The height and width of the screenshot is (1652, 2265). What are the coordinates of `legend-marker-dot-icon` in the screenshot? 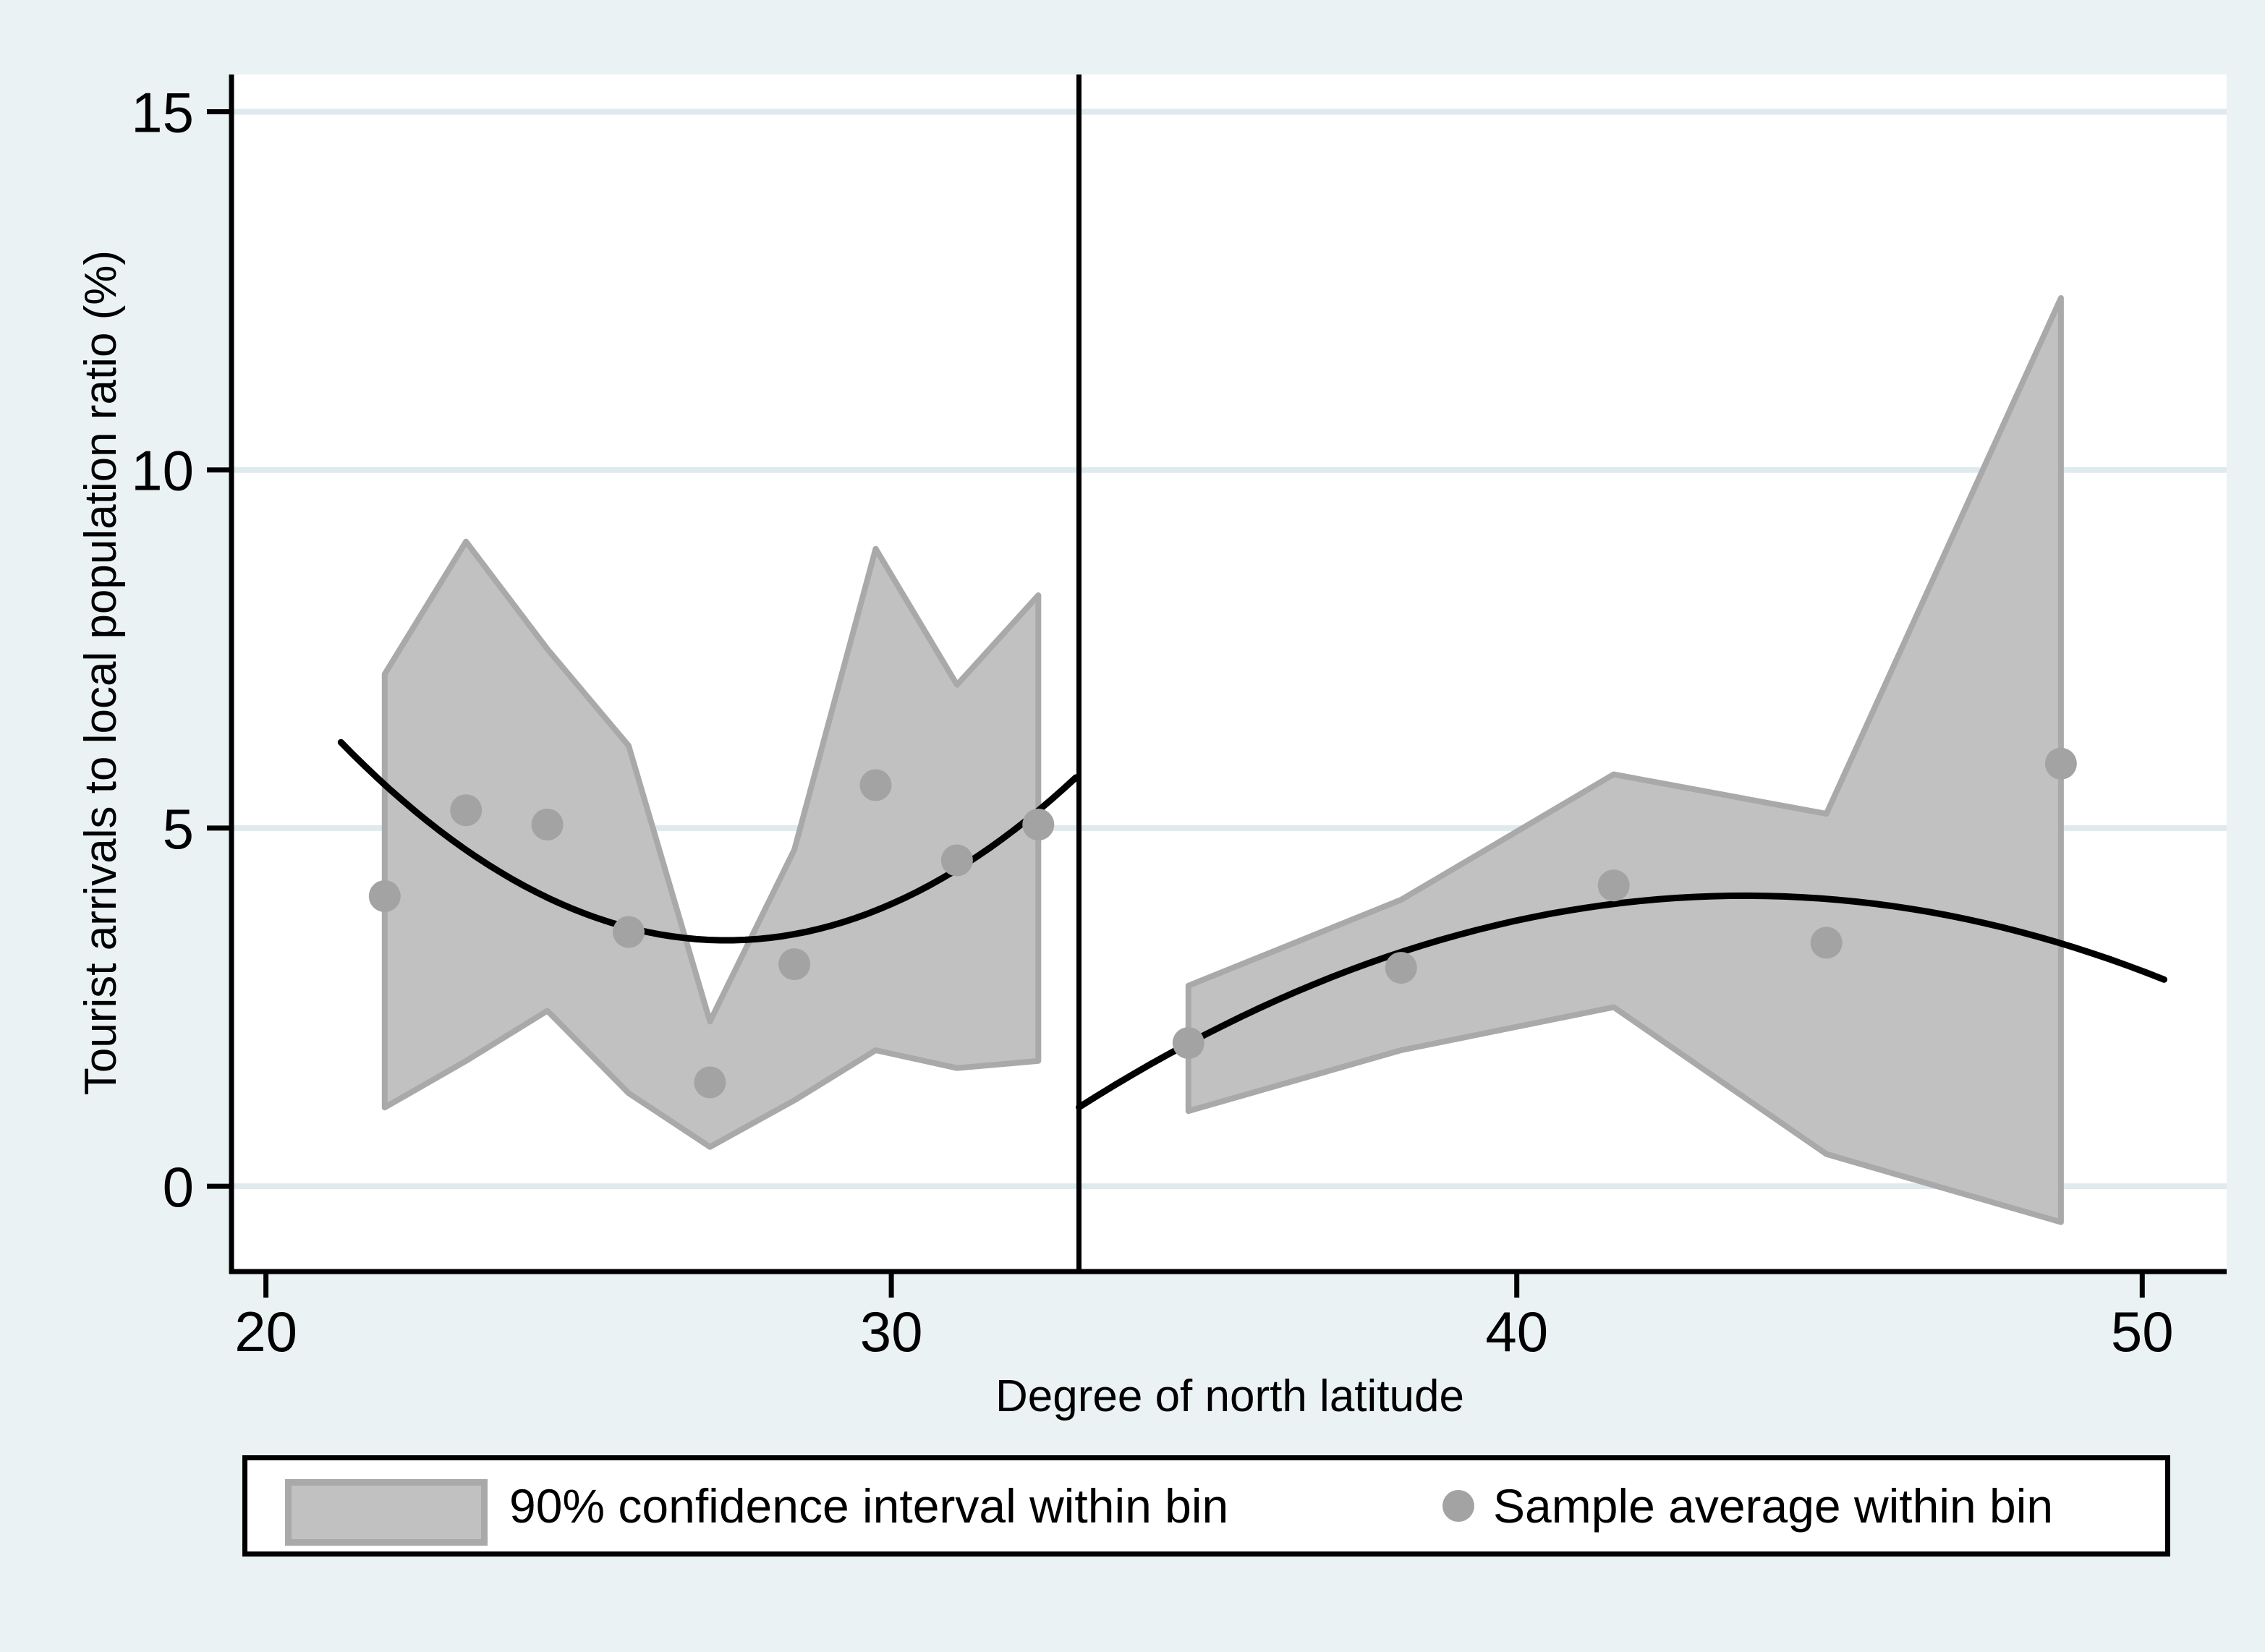 It's located at (1458, 1506).